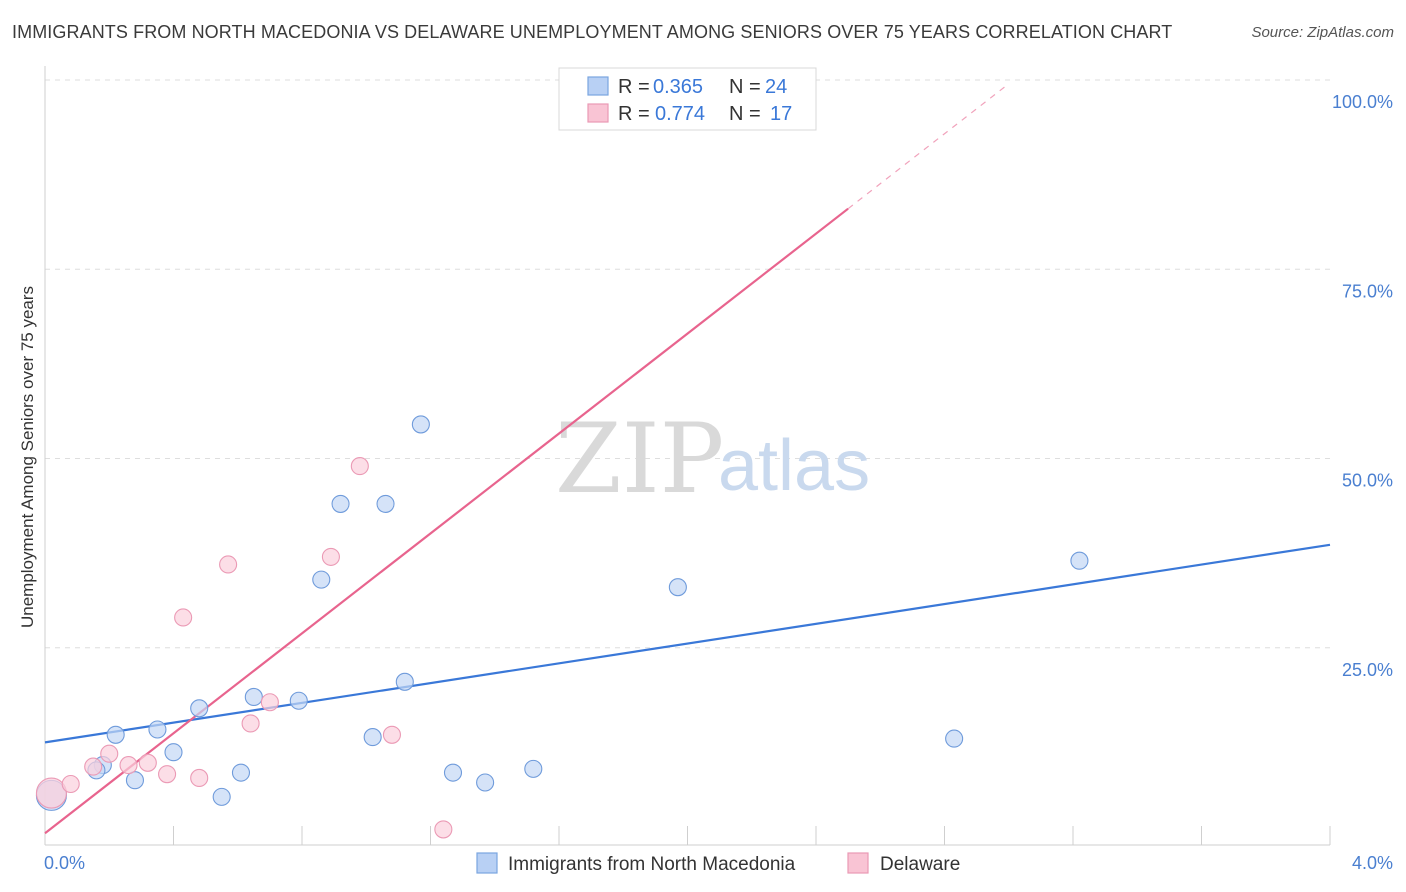 This screenshot has width=1406, height=892. I want to click on y-tick-labels: 25.0% 50.0% 75.0% 100.0%, so click(1362, 386).